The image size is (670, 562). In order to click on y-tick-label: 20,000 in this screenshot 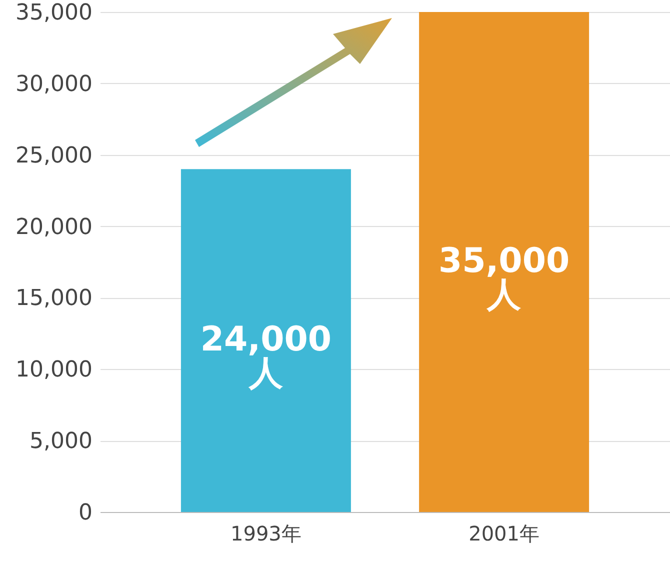, I will do `click(54, 227)`.